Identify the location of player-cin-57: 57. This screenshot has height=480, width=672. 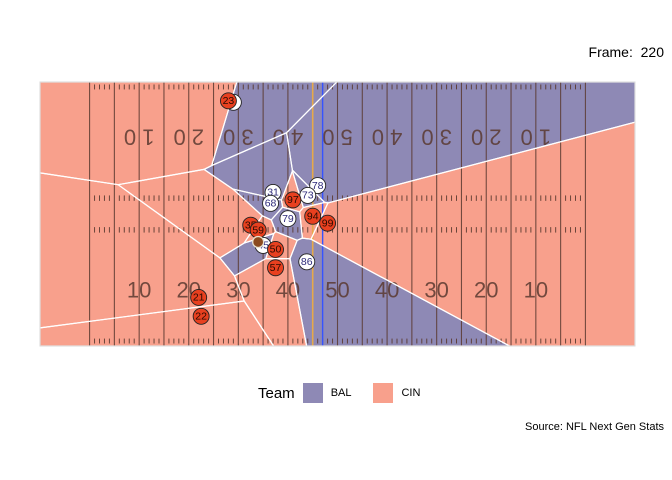
(275, 268).